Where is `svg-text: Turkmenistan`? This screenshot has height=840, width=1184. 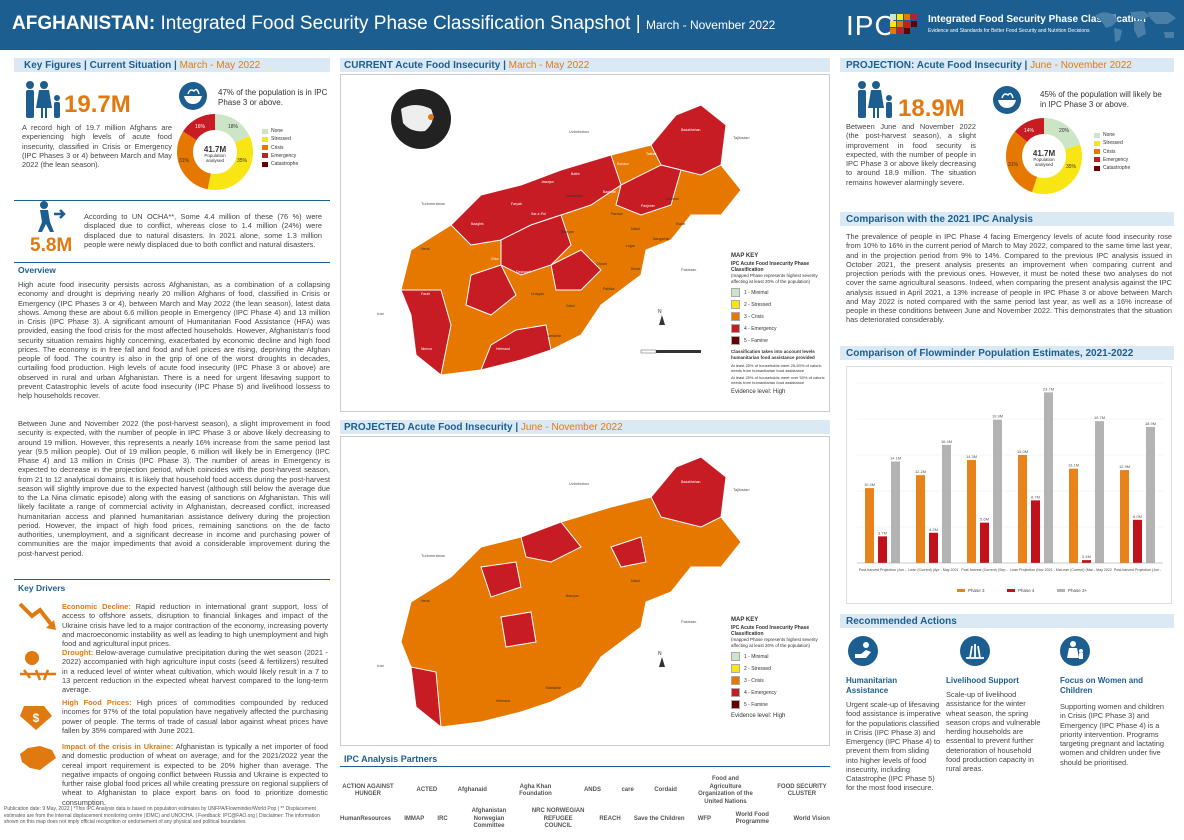 svg-text: Turkmenistan is located at coordinates (433, 203).